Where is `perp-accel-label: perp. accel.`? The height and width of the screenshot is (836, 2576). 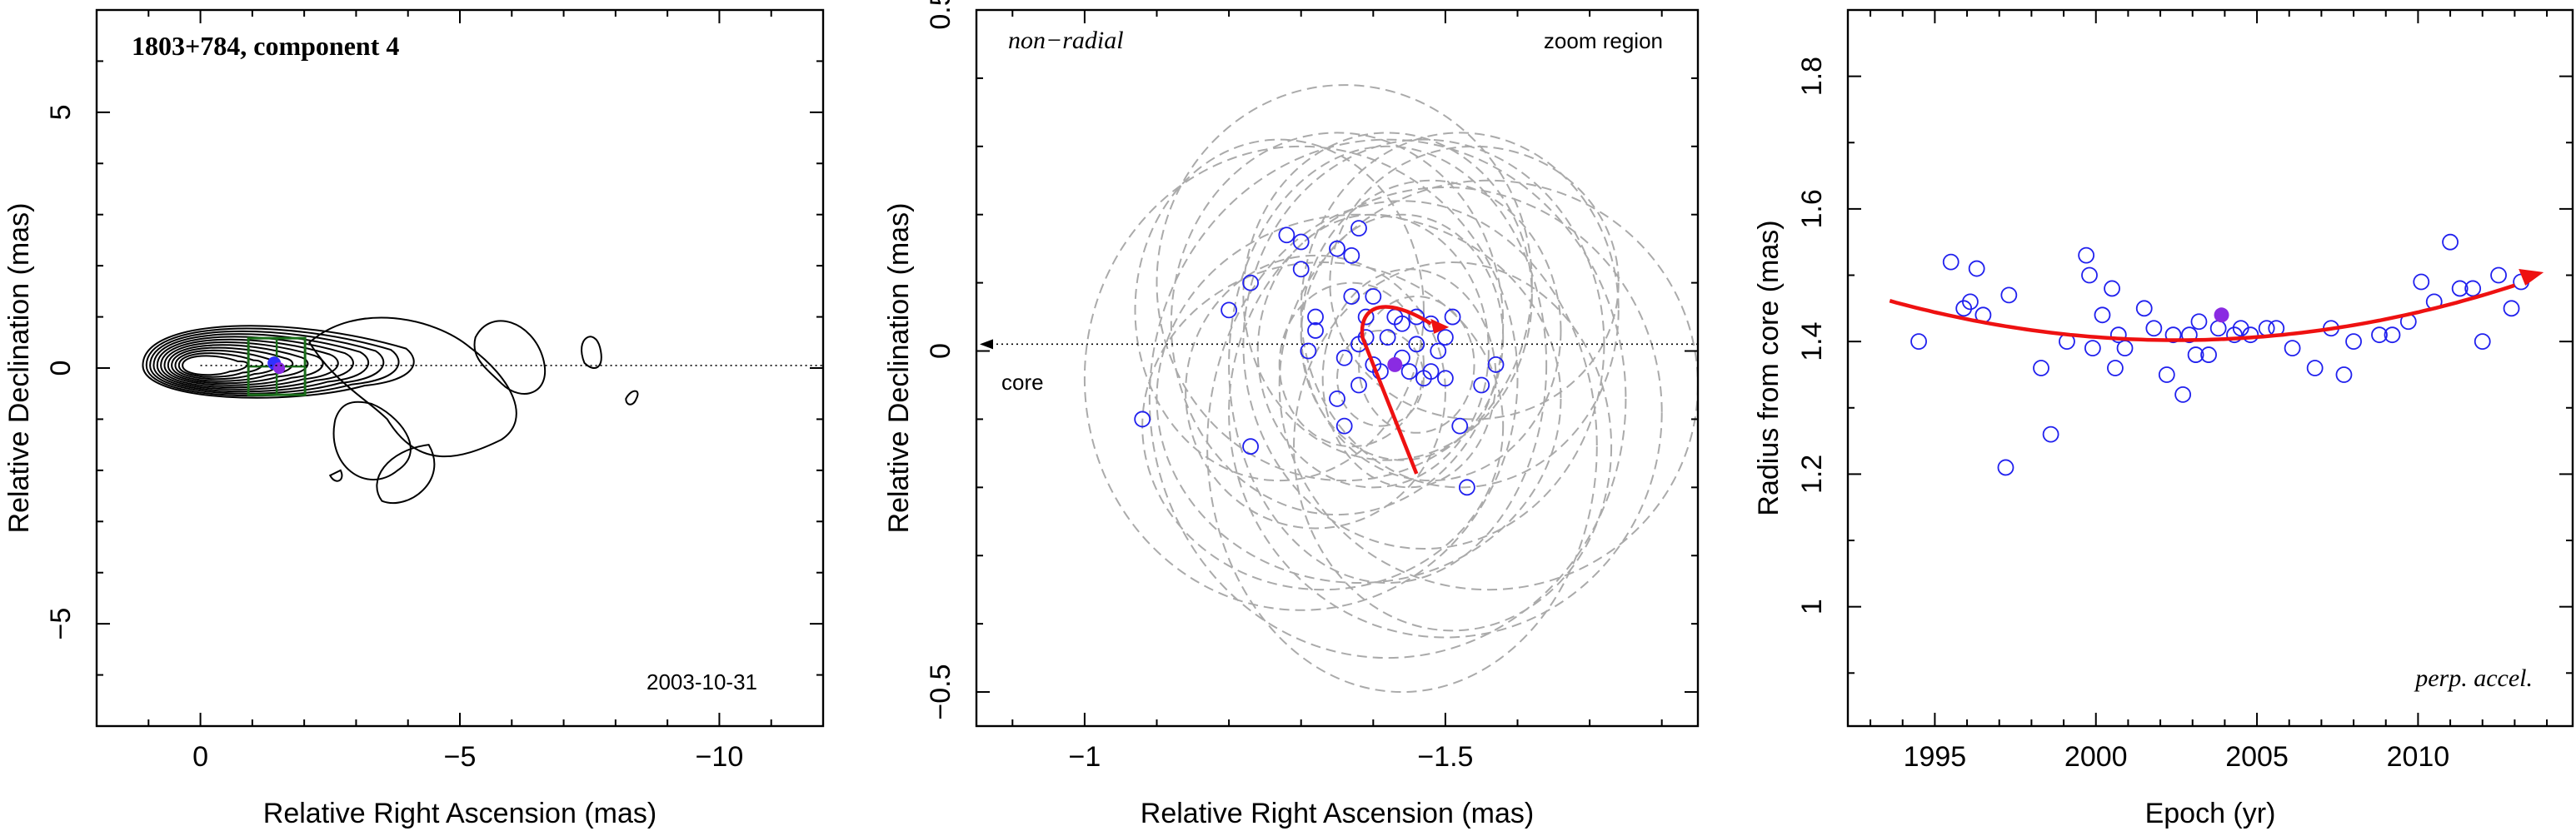 perp-accel-label: perp. accel. is located at coordinates (2473, 678).